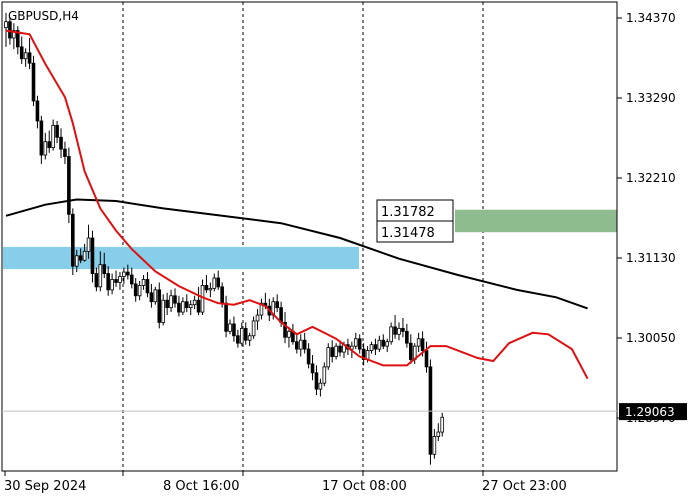  Describe the element at coordinates (651, 18) in the screenshot. I see `price-tick-label: 1.34370` at that location.